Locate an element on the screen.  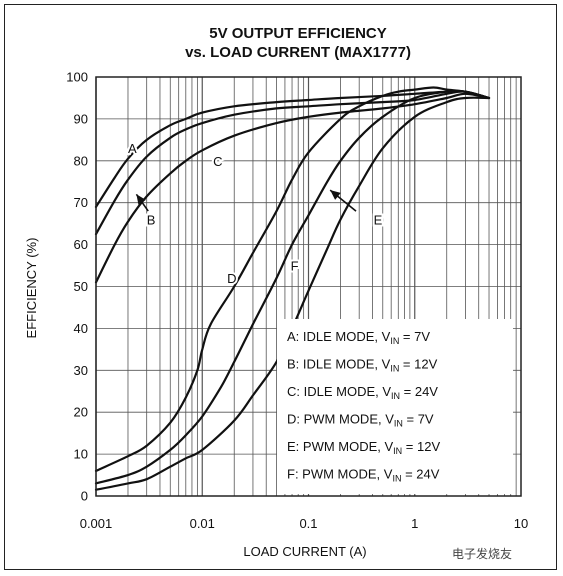
chart-title-line-2: vs. LOAD CURRENT (MAX1777) is located at coordinates (298, 52).